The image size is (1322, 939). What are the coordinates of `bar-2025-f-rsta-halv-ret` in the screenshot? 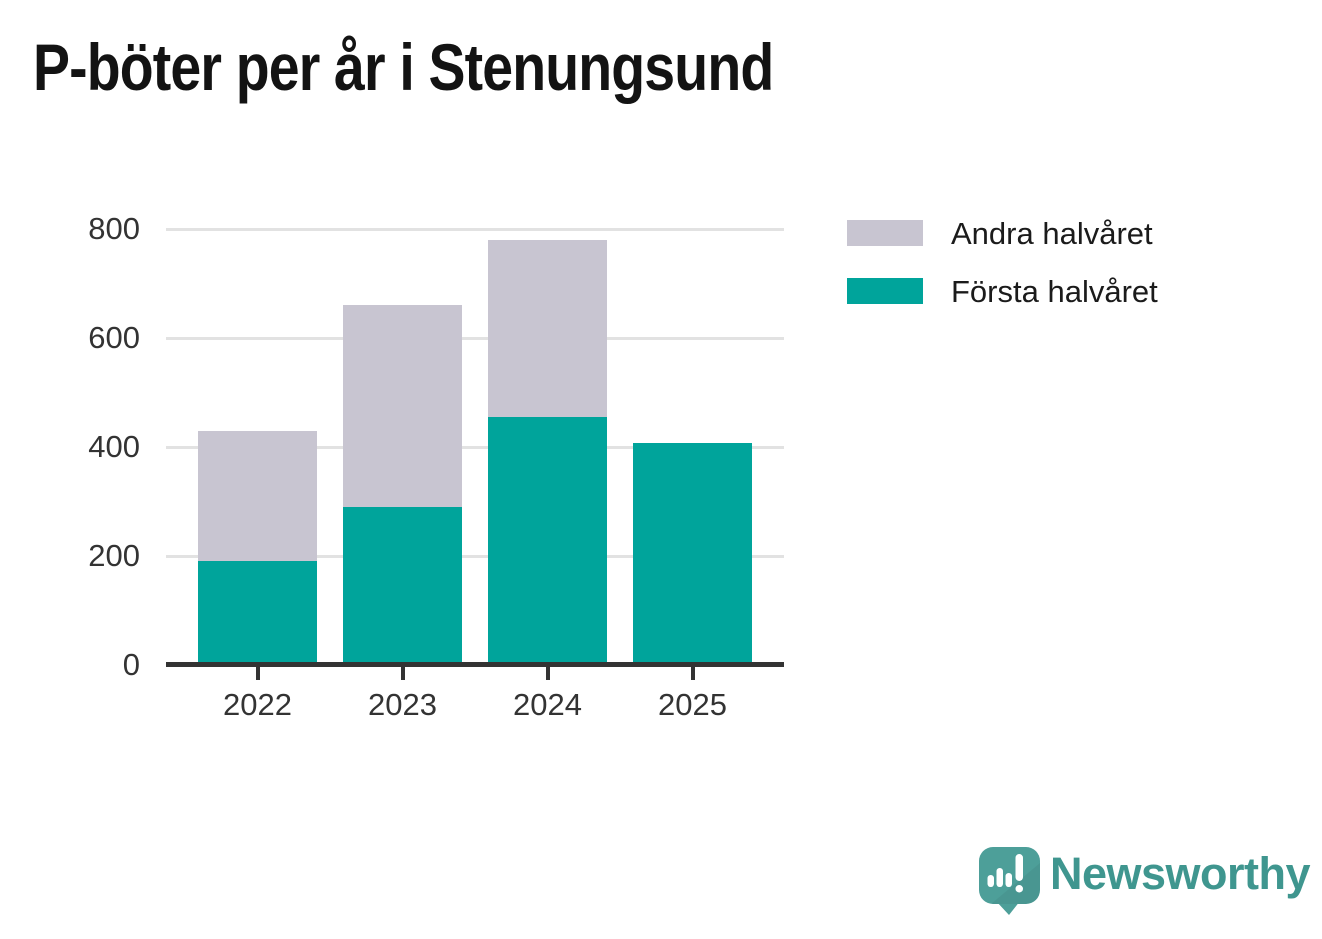 It's located at (692, 553).